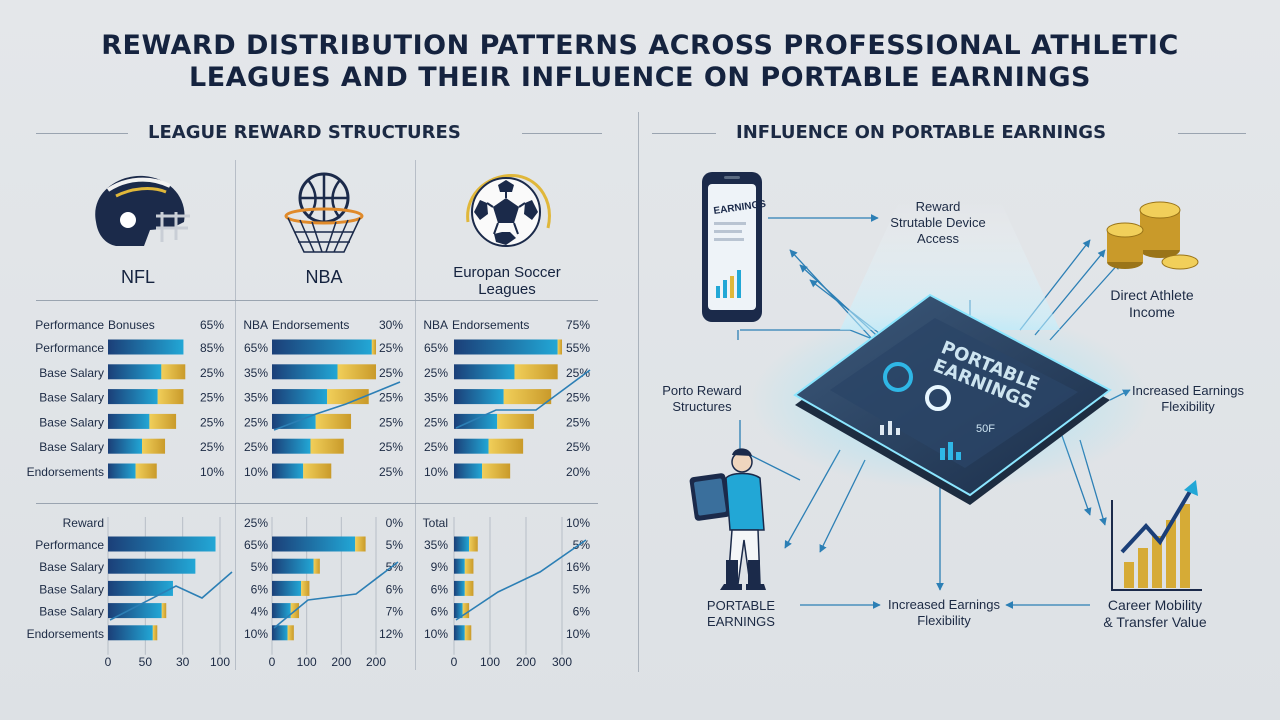  I want to click on soccer-ball-icon, so click(508, 214).